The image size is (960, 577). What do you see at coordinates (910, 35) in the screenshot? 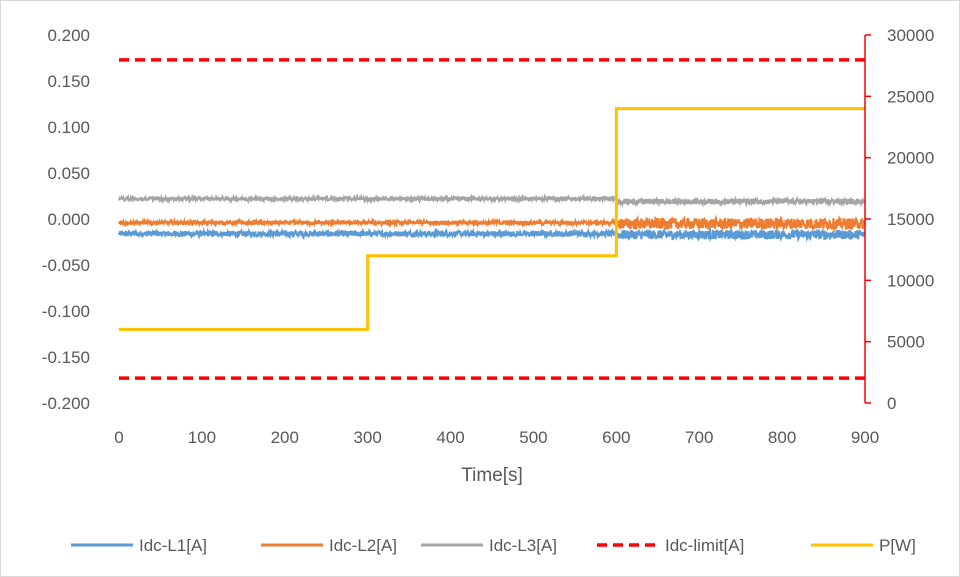
I see `y-right-tick-label: 30000` at bounding box center [910, 35].